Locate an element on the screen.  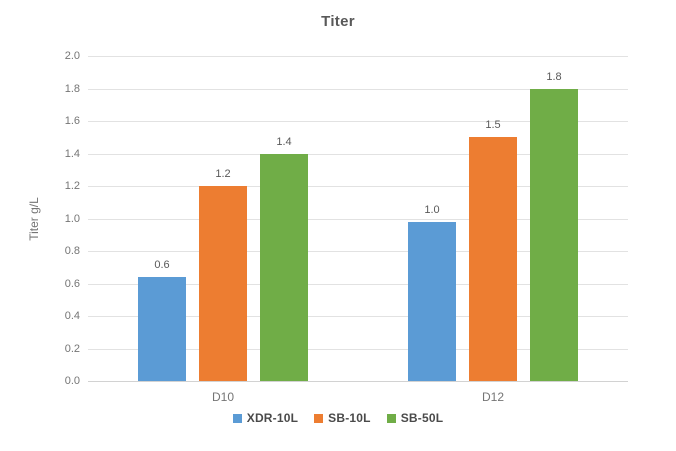
gridline-y-1.2 is located at coordinates (358, 186).